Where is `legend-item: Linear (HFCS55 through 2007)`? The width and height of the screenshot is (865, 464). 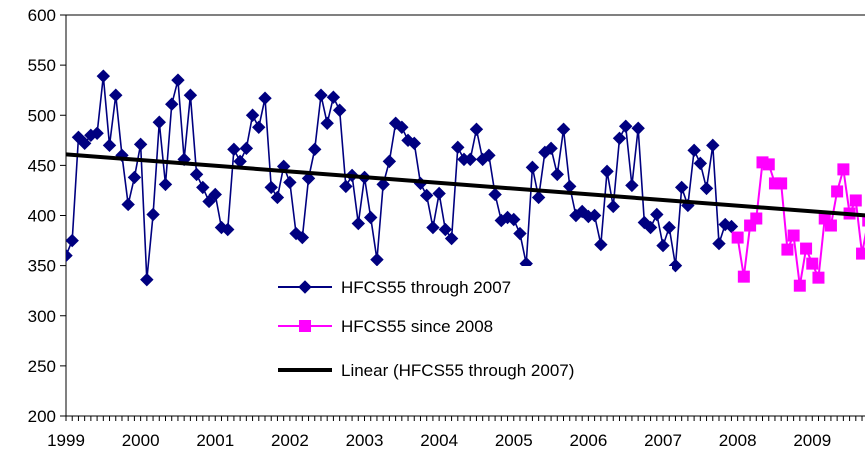 legend-item: Linear (HFCS55 through 2007) is located at coordinates (426, 370).